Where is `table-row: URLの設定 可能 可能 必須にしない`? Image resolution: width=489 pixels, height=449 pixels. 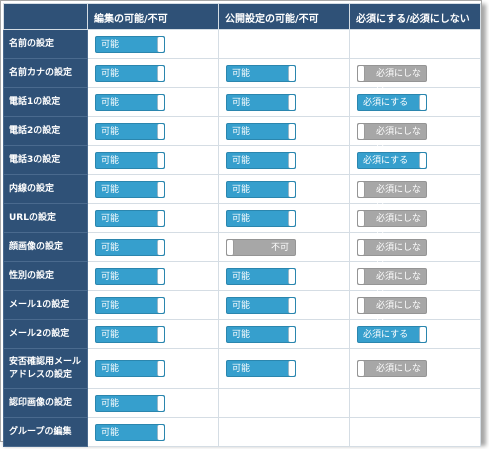
table-row: URLの設定 可能 可能 必須にしない is located at coordinates (242, 222).